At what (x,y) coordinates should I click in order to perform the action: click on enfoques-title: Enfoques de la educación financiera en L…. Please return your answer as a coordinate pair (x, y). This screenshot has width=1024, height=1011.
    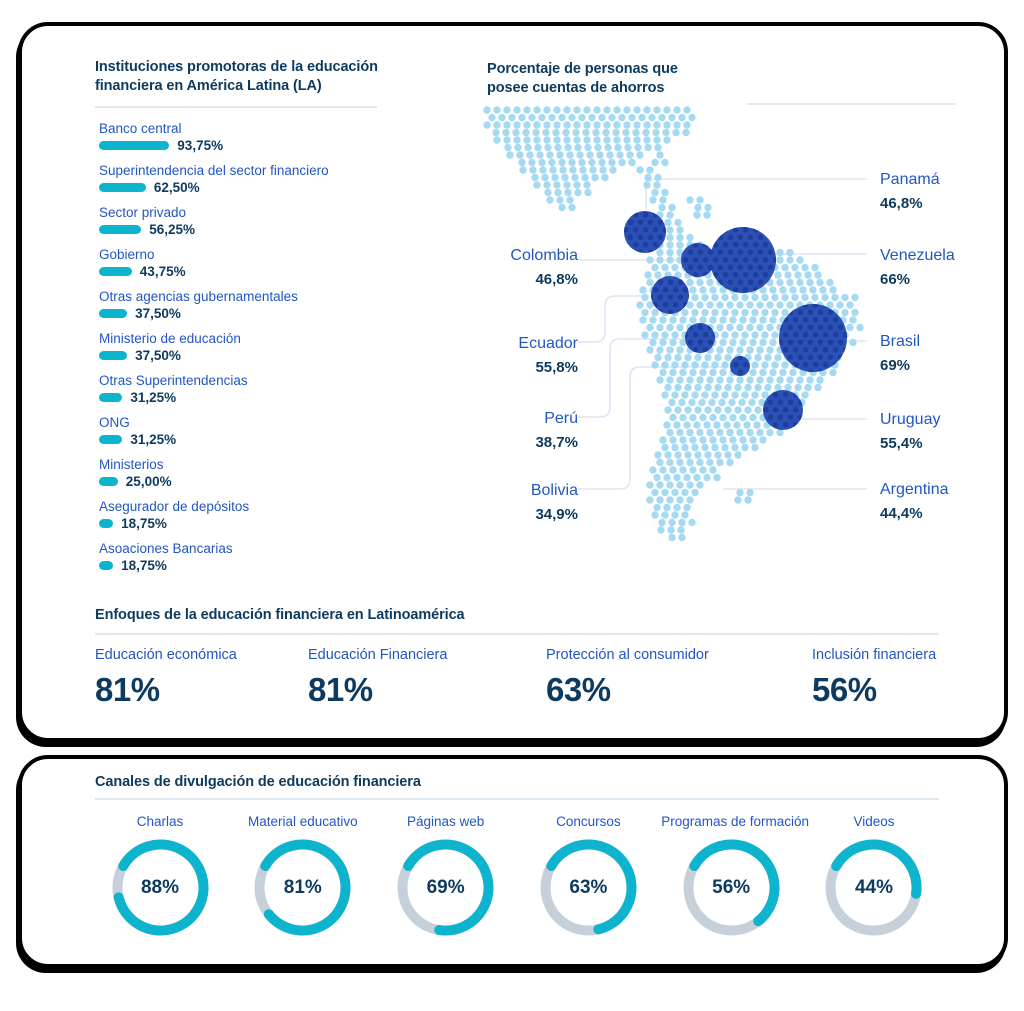
    Looking at the image, I should click on (280, 615).